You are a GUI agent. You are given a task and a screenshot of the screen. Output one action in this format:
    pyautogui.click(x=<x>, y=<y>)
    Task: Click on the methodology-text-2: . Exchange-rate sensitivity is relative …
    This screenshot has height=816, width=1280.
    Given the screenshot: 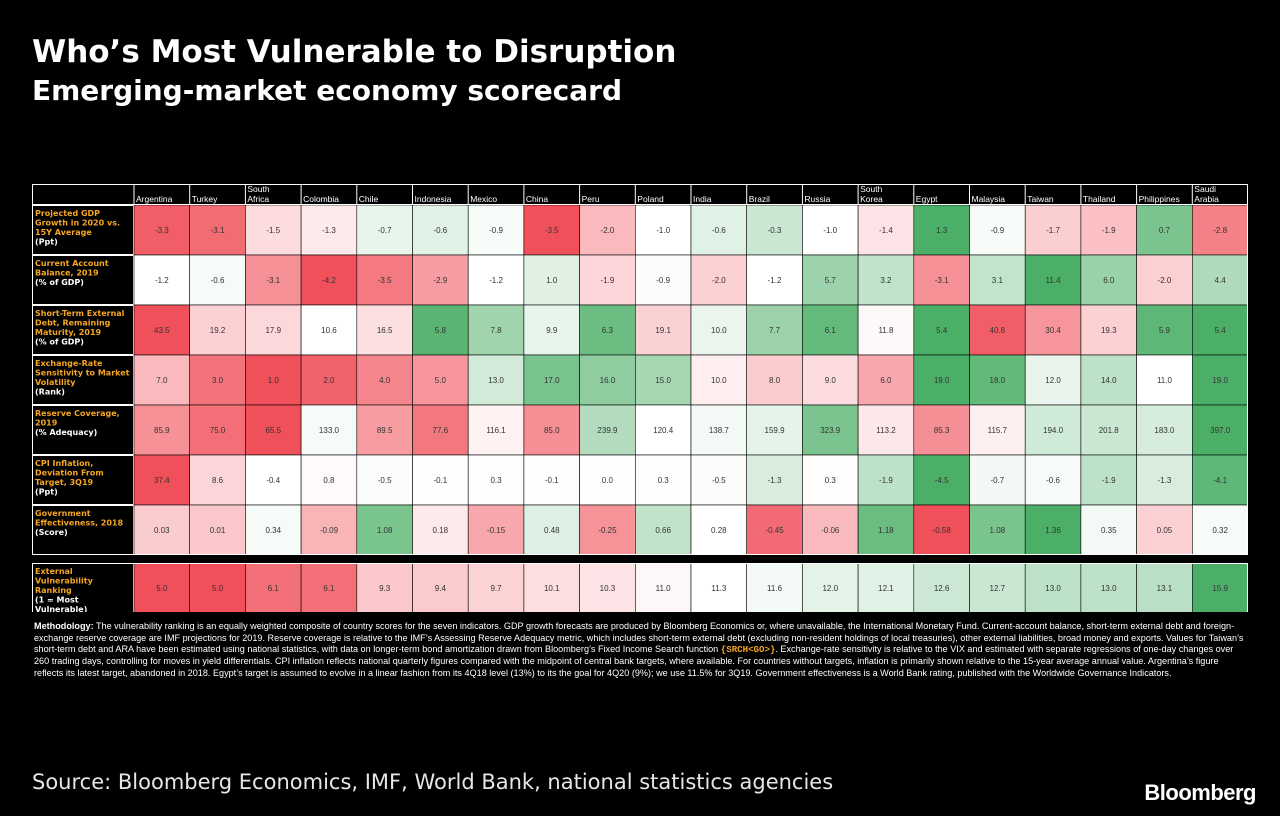 What is the action you would take?
    pyautogui.click(x=634, y=661)
    